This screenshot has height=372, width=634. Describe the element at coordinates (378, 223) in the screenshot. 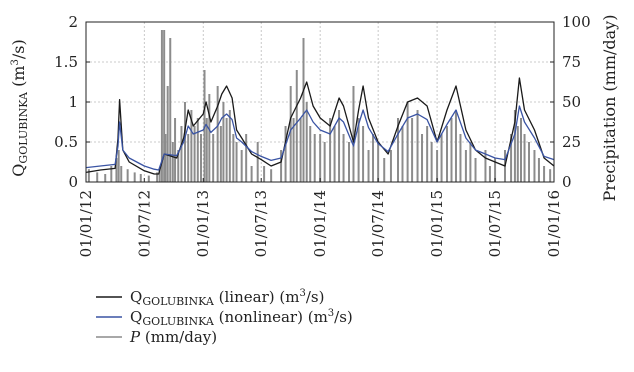

I see `x-tick-label: 01/07/14` at that location.